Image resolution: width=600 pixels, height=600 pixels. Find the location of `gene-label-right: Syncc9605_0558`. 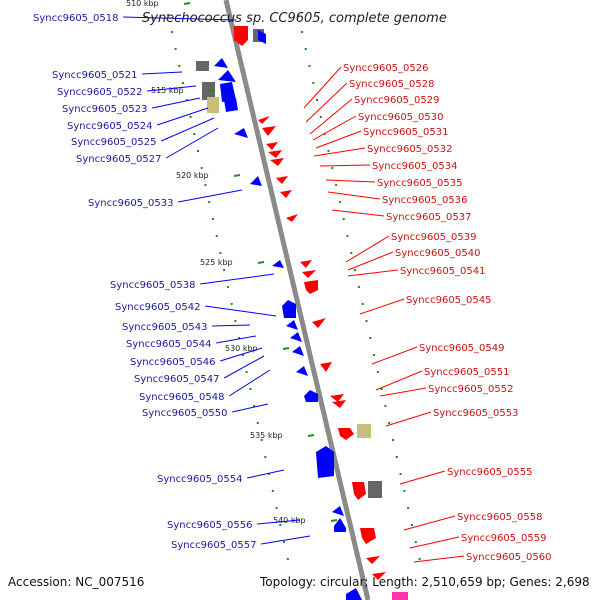

gene-label-right: Syncc9605_0558 is located at coordinates (500, 517).